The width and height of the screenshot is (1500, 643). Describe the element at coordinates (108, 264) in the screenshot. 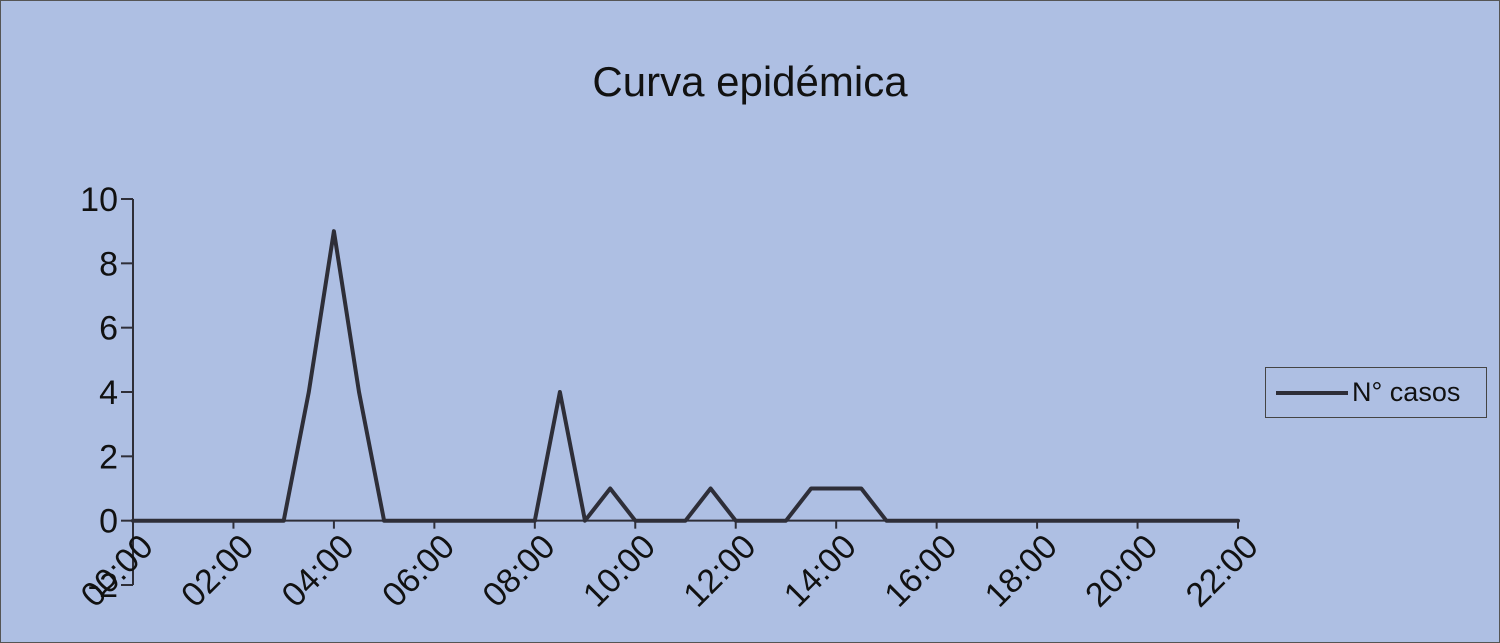

I see `y-tick-label: 8` at that location.